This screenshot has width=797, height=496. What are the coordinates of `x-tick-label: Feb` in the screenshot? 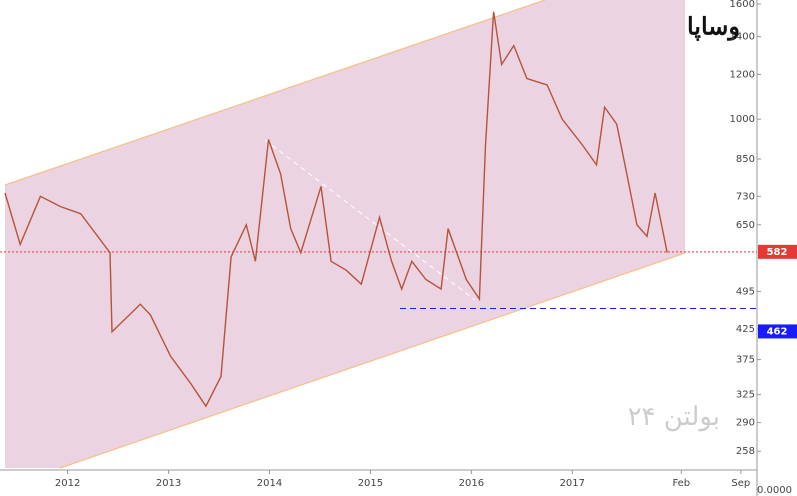 It's located at (681, 483).